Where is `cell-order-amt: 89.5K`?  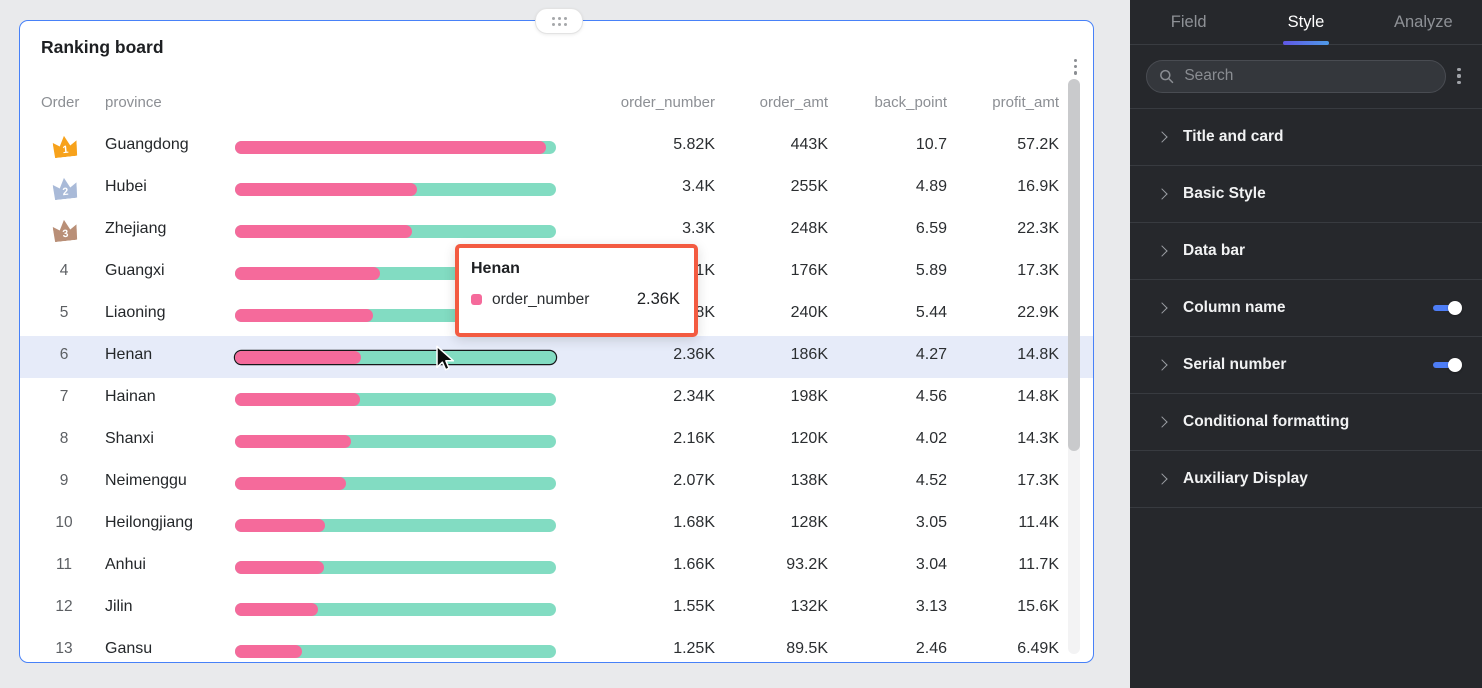
cell-order-amt: 89.5K is located at coordinates (807, 648).